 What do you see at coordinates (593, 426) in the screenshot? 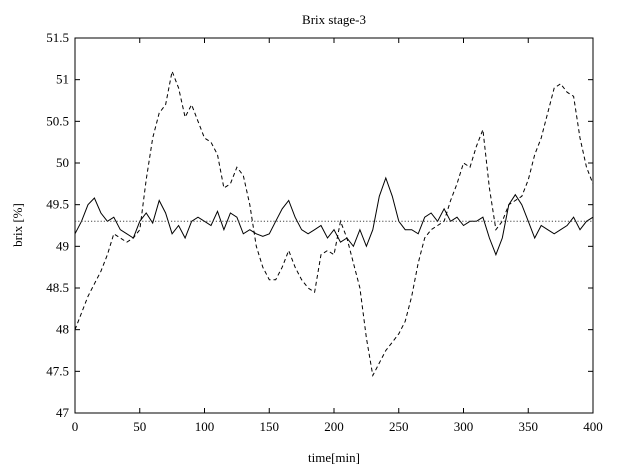
I see `x-tick-label: 400` at bounding box center [593, 426].